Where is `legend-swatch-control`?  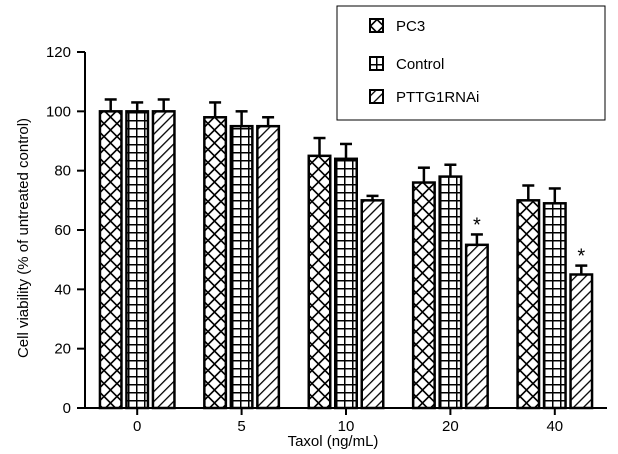
legend-swatch-control is located at coordinates (376, 63).